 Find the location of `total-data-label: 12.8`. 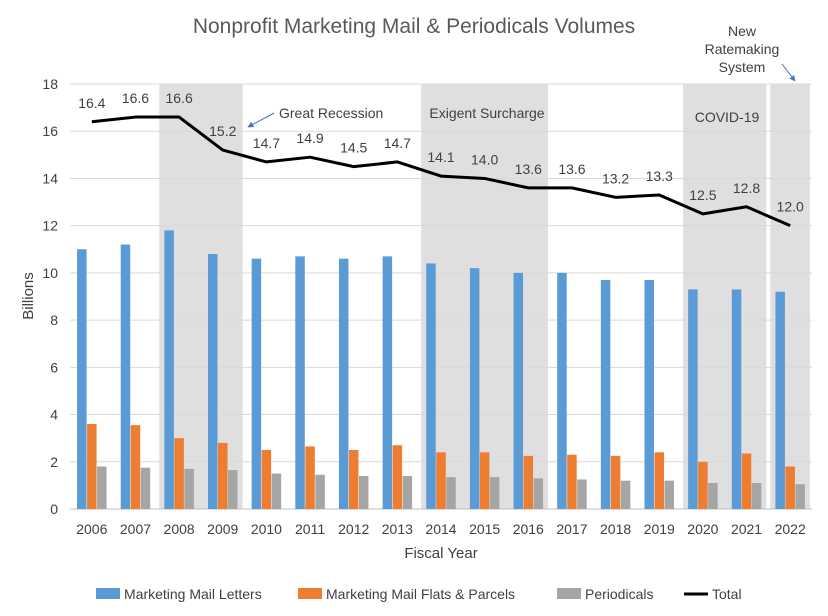

total-data-label: 12.8 is located at coordinates (746, 188).